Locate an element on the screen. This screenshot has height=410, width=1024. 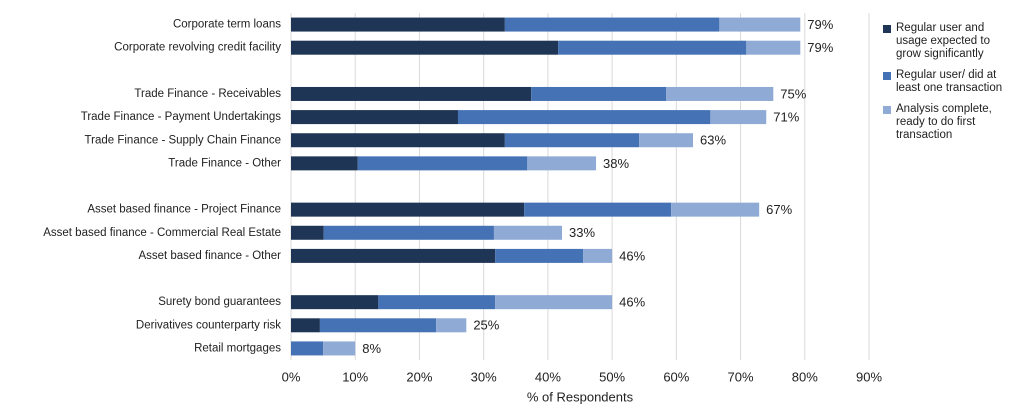
x-tick-label: 60% is located at coordinates (676, 376).